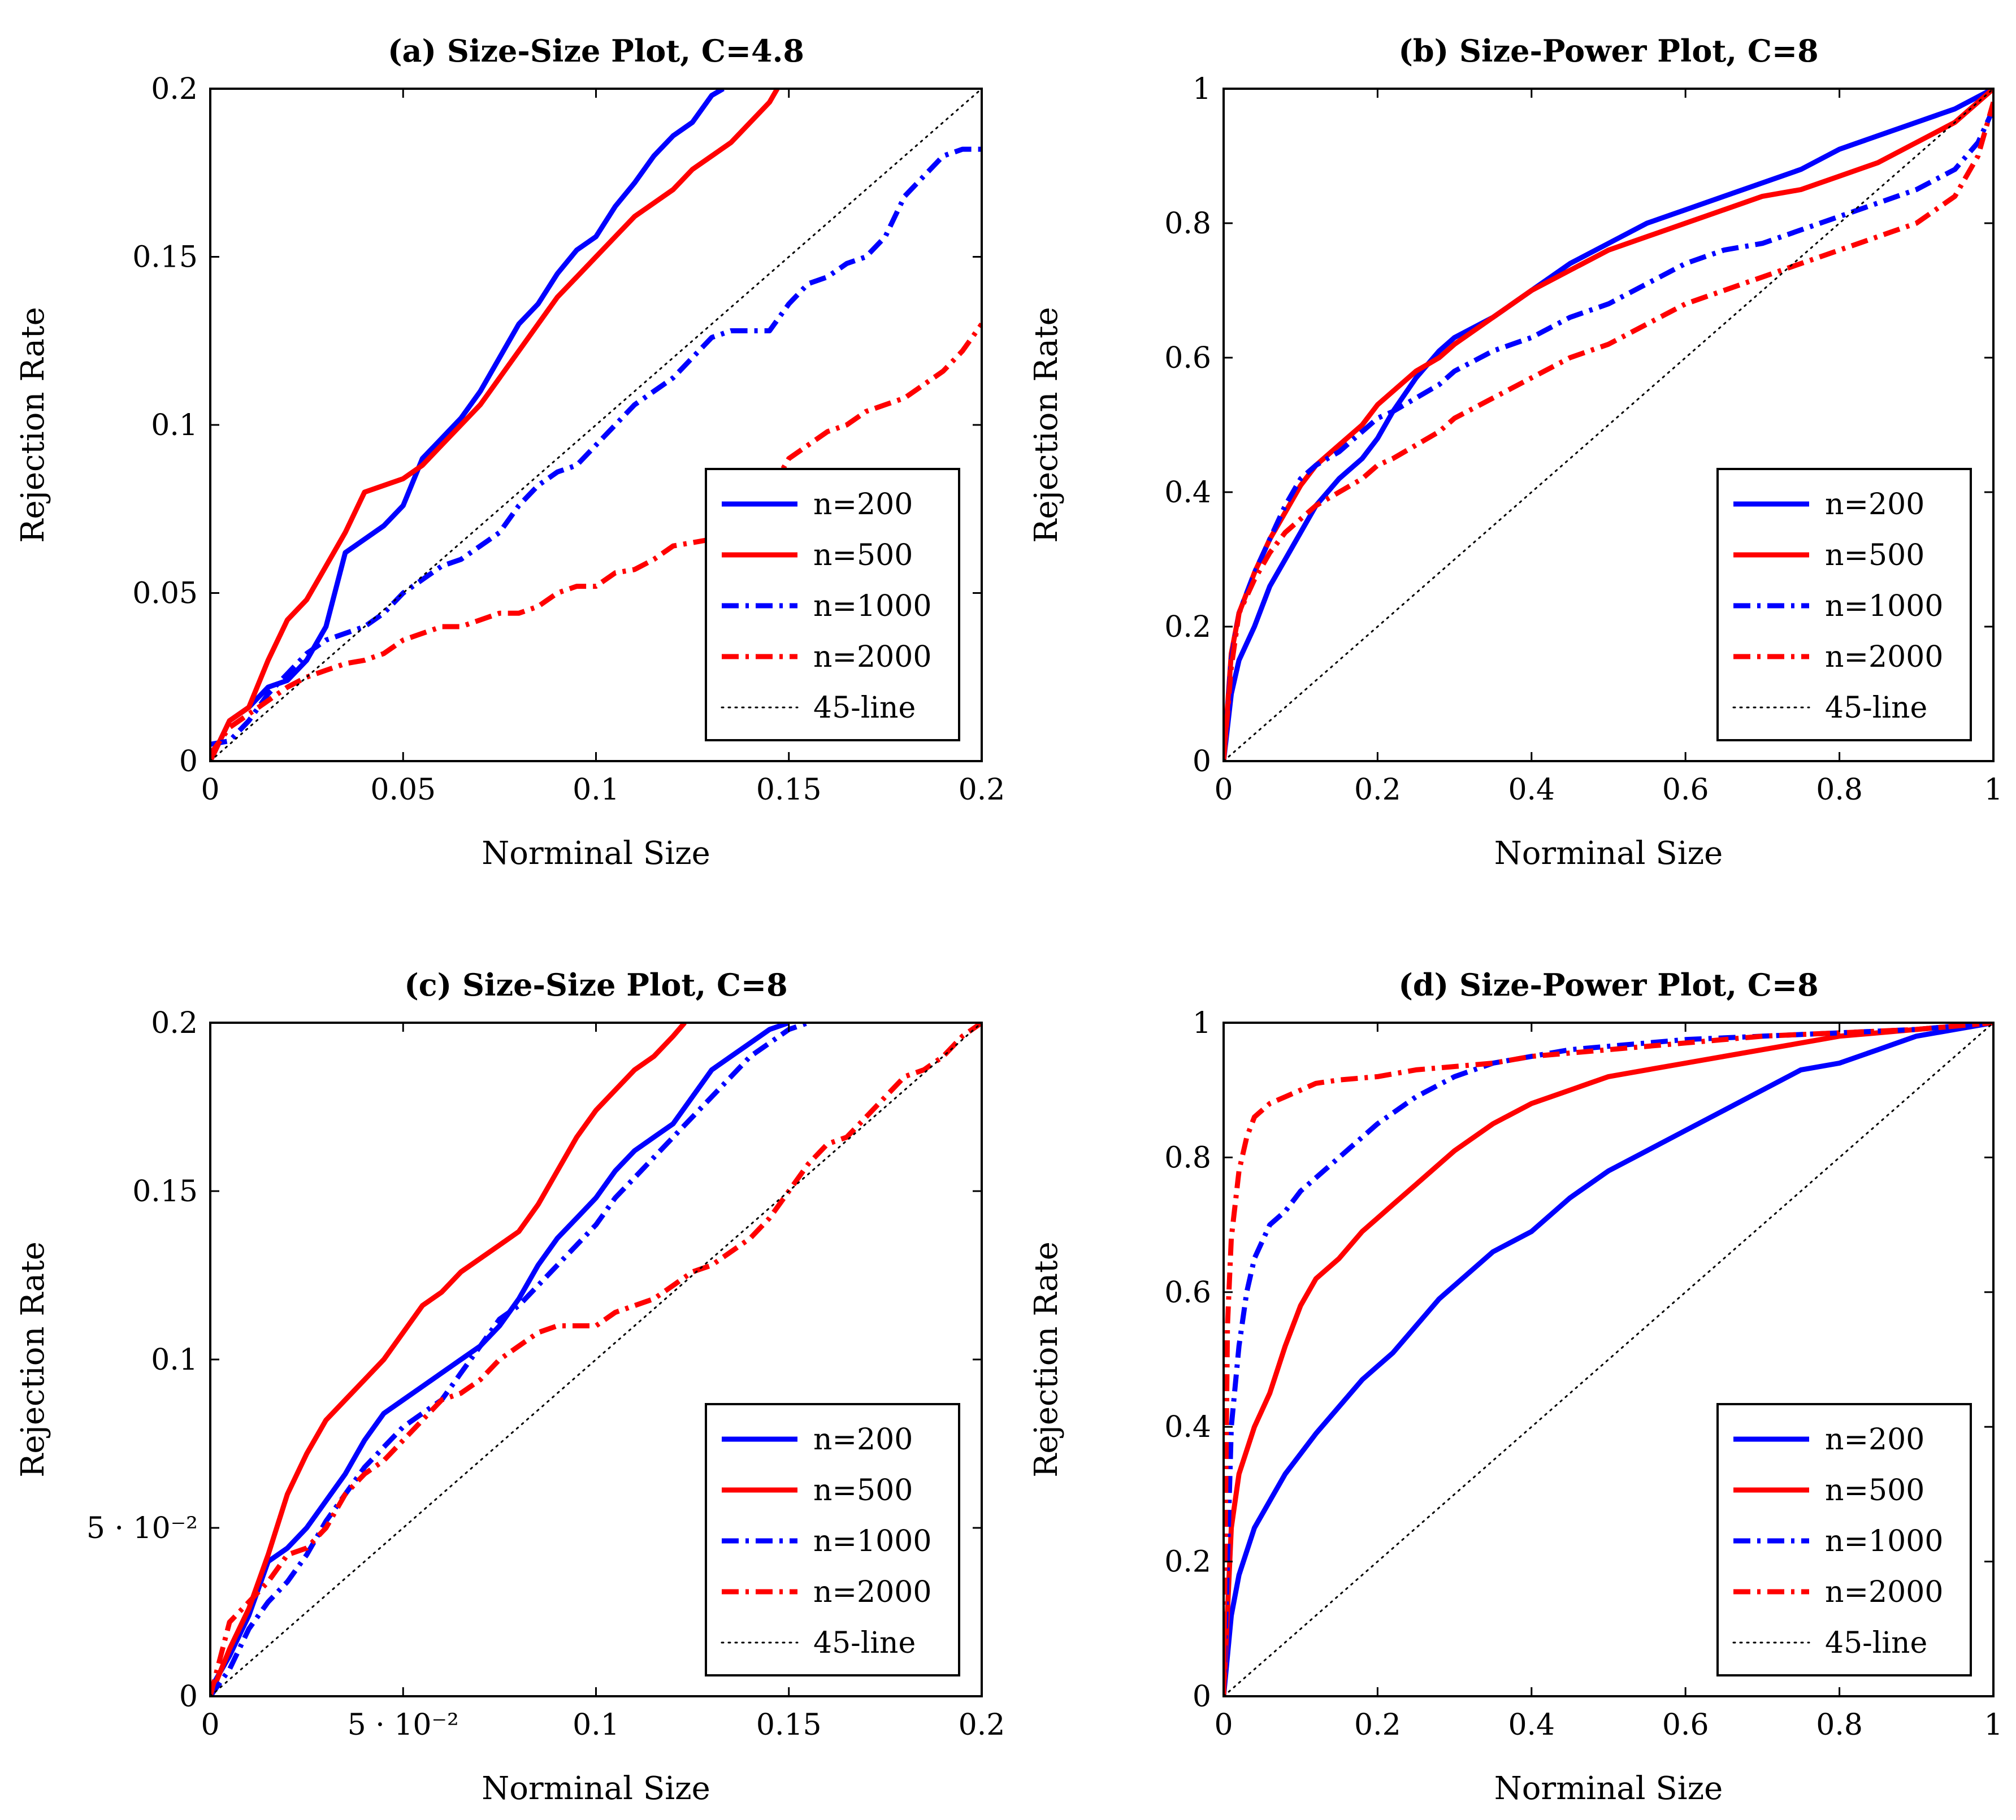 The height and width of the screenshot is (1820, 2016). I want to click on x-tick-label: 0.4, so click(1531, 790).